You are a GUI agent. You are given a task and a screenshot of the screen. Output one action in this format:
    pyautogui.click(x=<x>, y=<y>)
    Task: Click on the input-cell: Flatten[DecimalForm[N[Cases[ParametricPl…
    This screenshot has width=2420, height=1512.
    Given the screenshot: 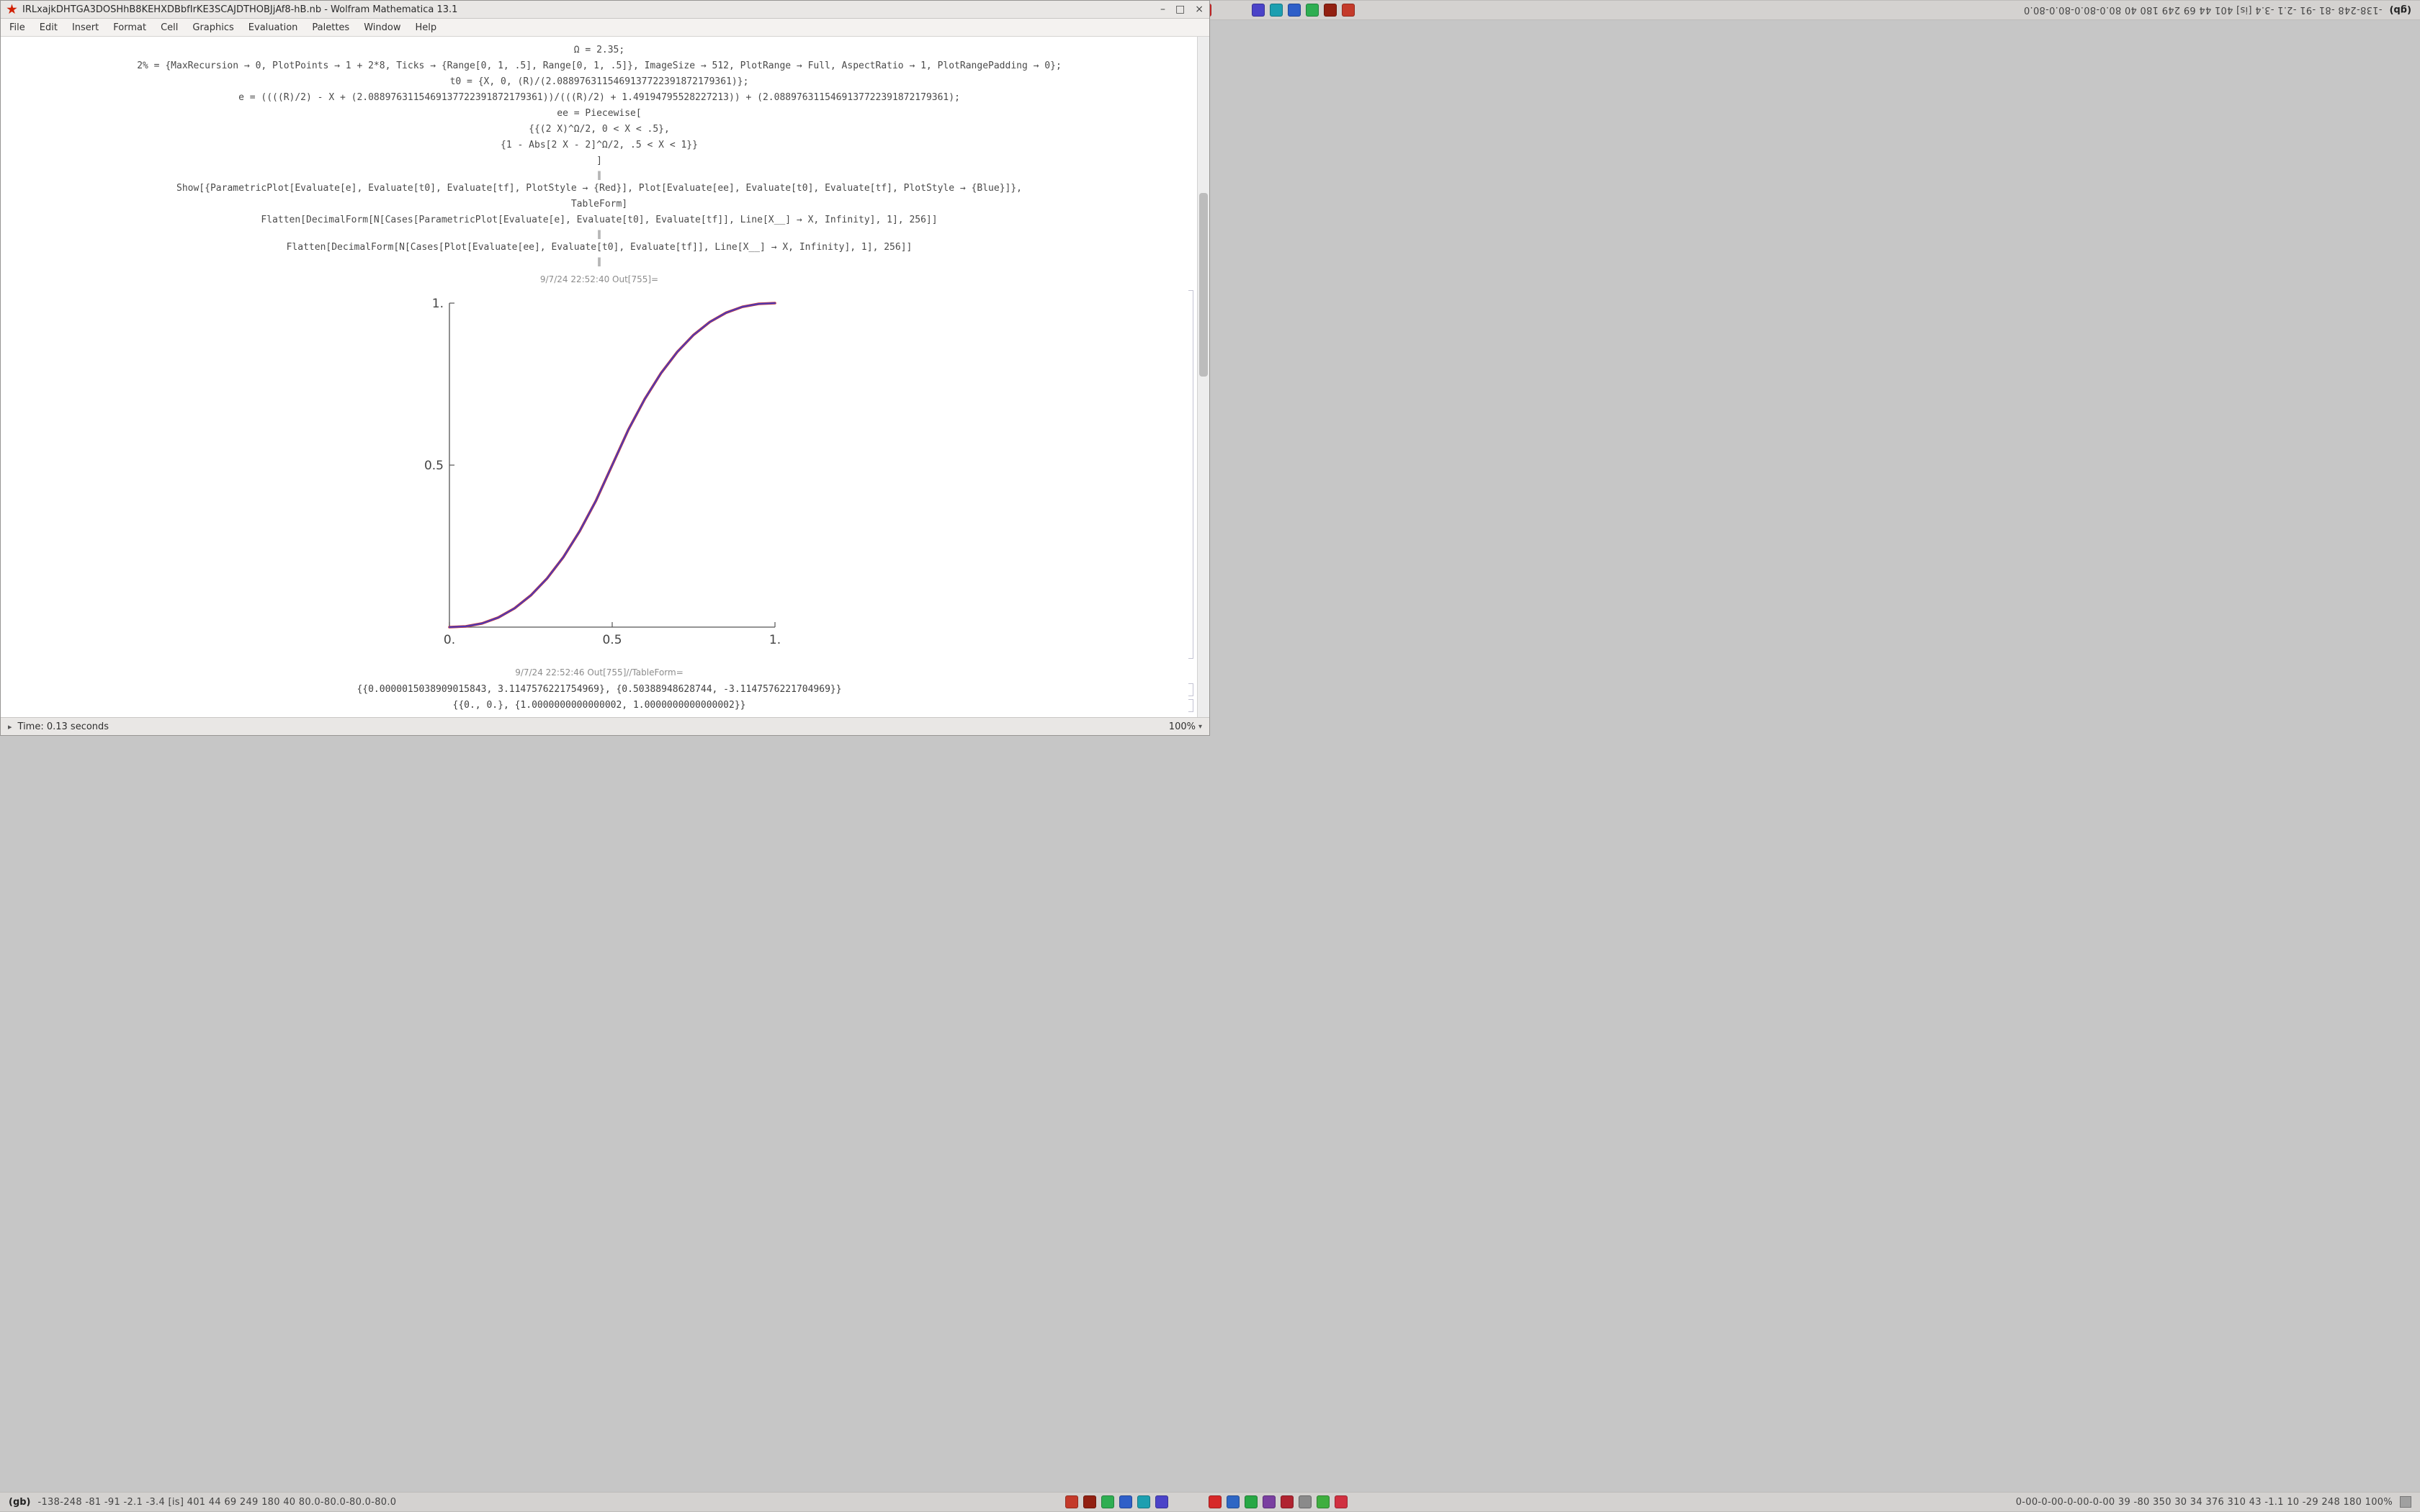 What is the action you would take?
    pyautogui.click(x=599, y=220)
    